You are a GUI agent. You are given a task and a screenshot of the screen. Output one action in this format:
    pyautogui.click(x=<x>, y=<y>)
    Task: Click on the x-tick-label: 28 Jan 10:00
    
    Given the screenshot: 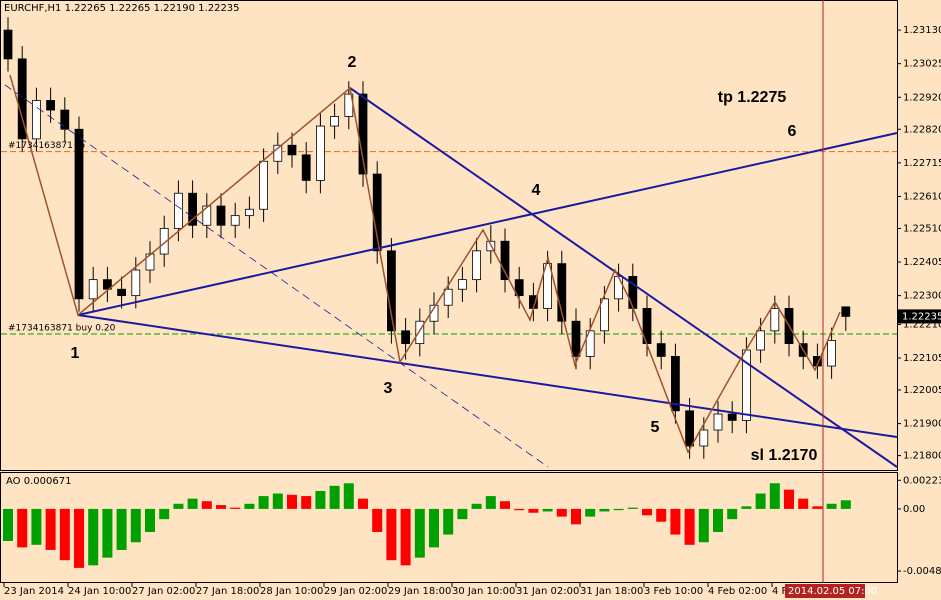 What is the action you would take?
    pyautogui.click(x=291, y=591)
    